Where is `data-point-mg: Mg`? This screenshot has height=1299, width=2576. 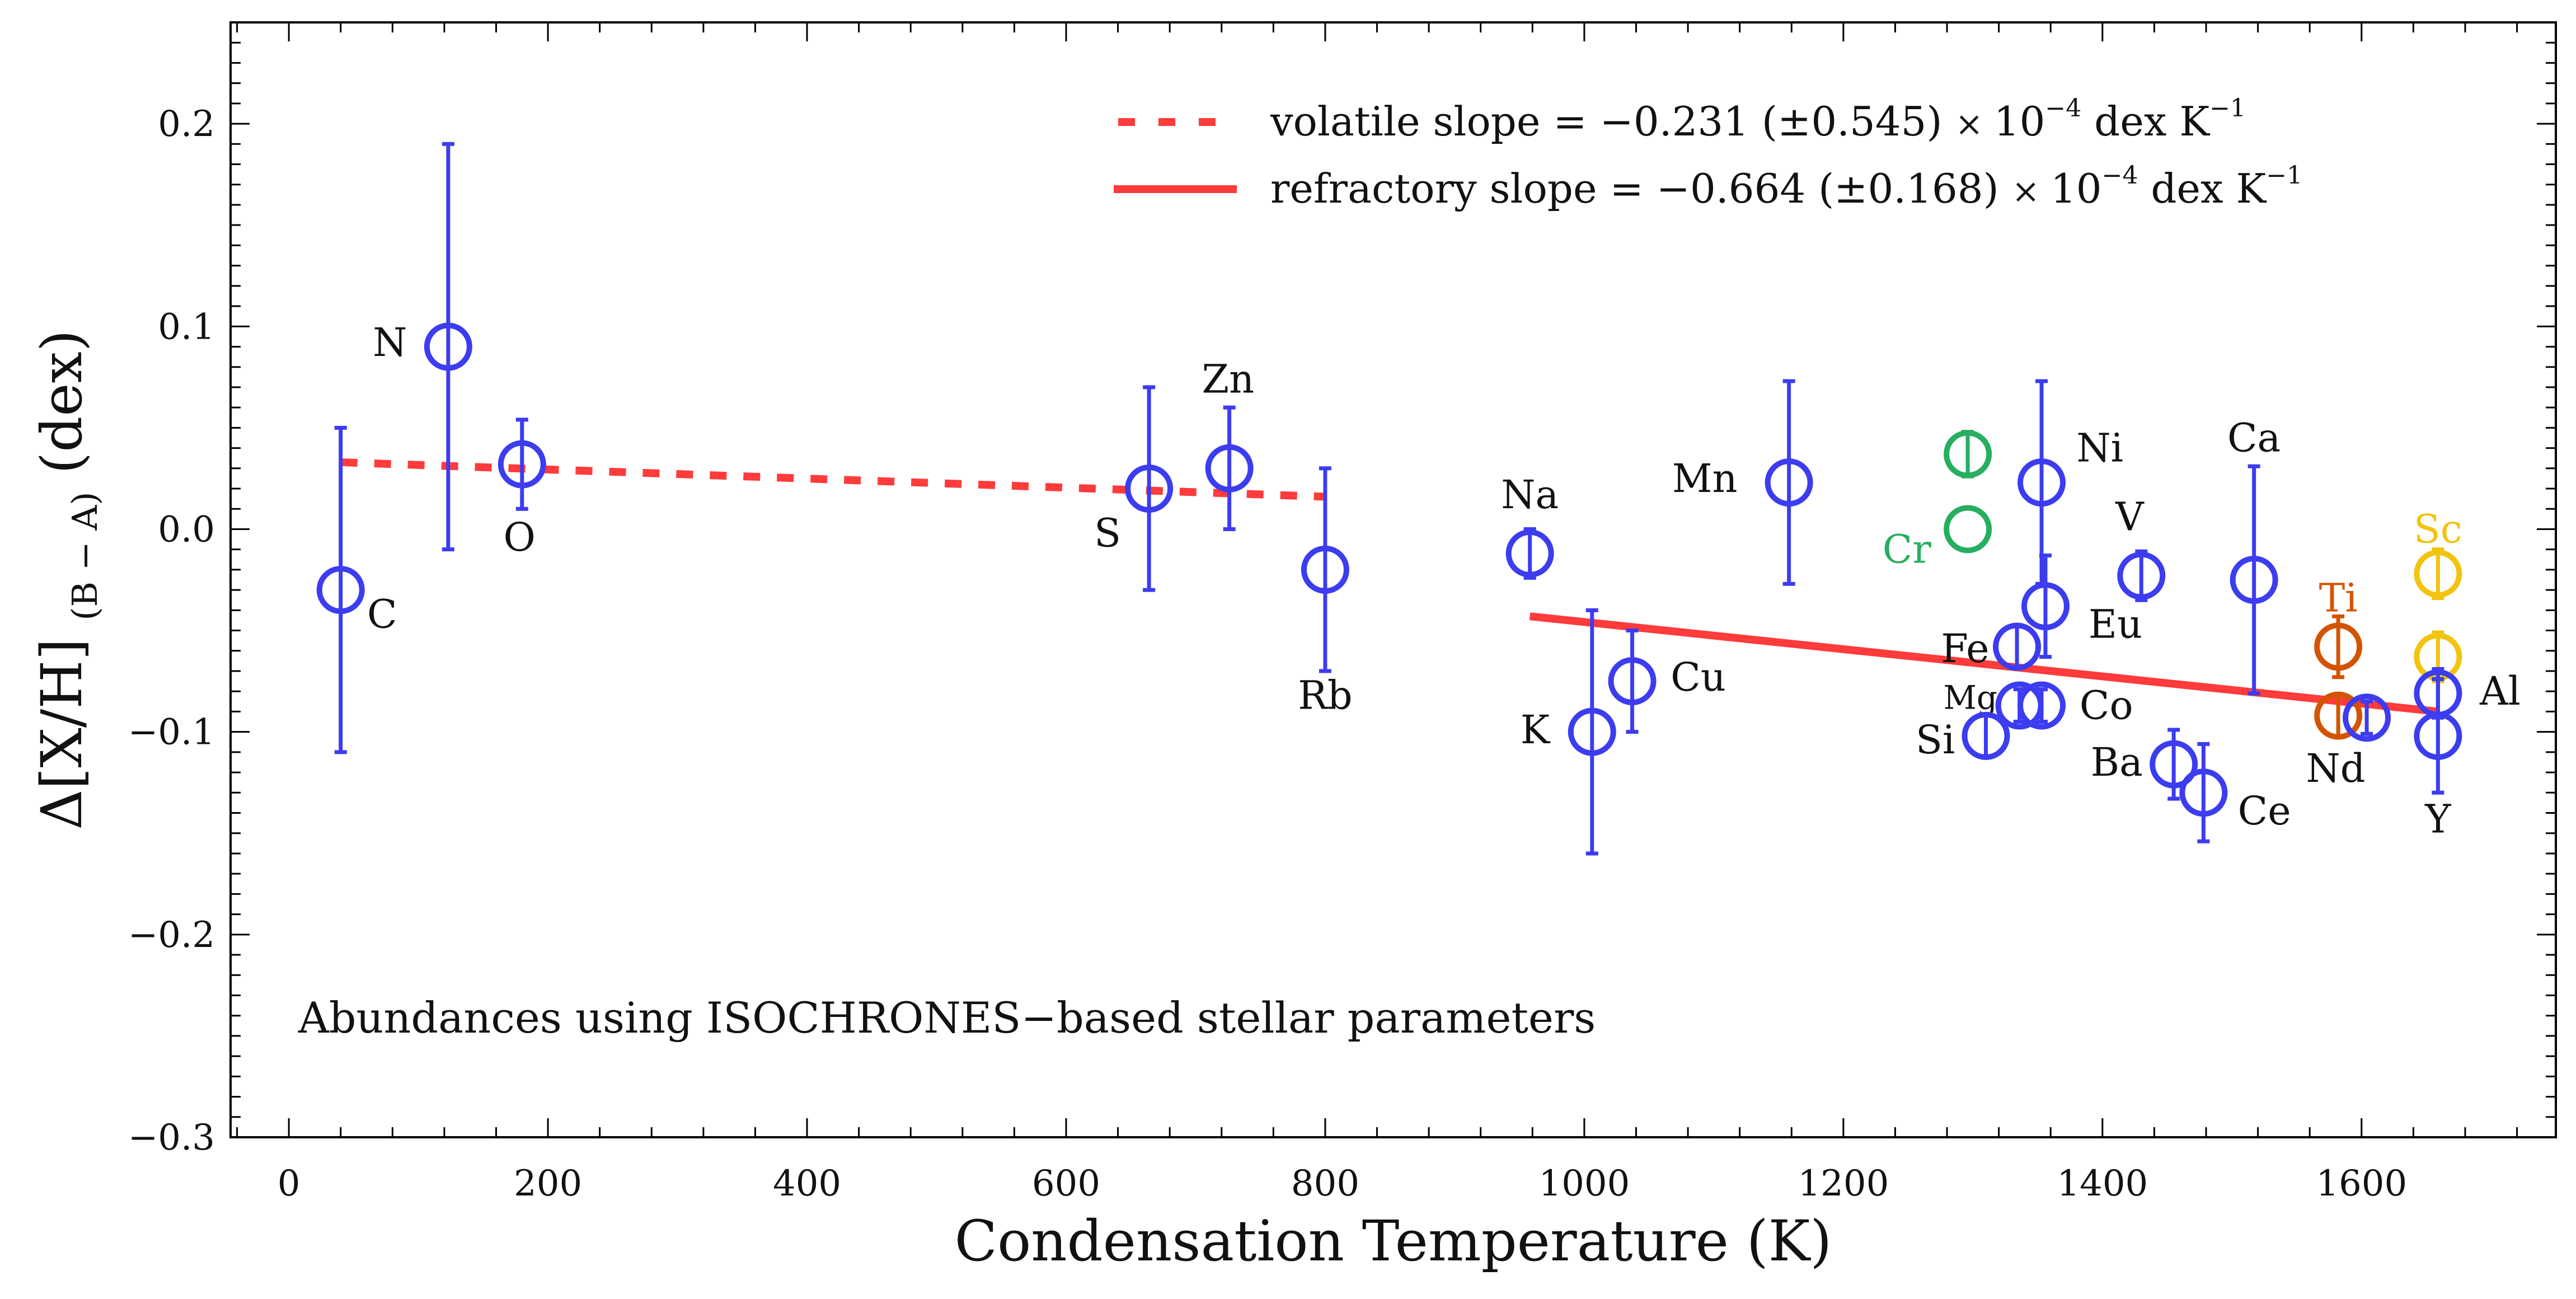 data-point-mg: Mg is located at coordinates (1993, 704).